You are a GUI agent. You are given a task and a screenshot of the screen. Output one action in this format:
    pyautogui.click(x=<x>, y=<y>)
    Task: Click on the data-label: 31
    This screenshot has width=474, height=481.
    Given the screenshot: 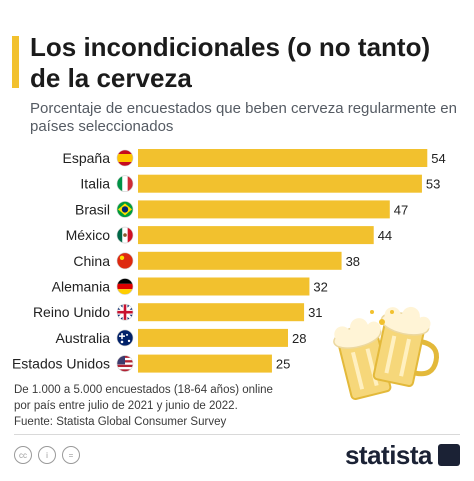 What is the action you would take?
    pyautogui.click(x=315, y=312)
    